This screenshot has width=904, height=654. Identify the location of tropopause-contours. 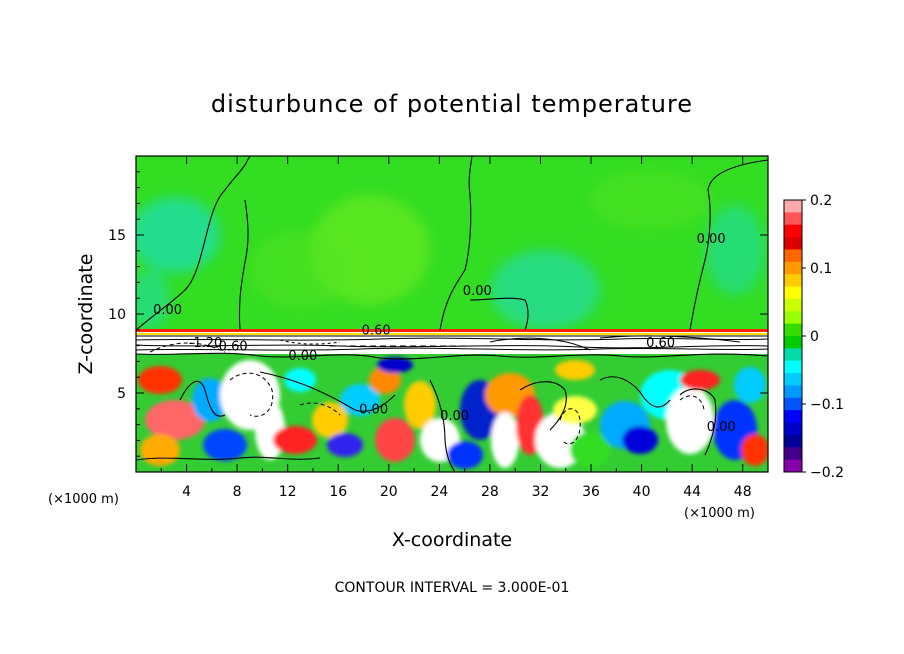
(452, 344).